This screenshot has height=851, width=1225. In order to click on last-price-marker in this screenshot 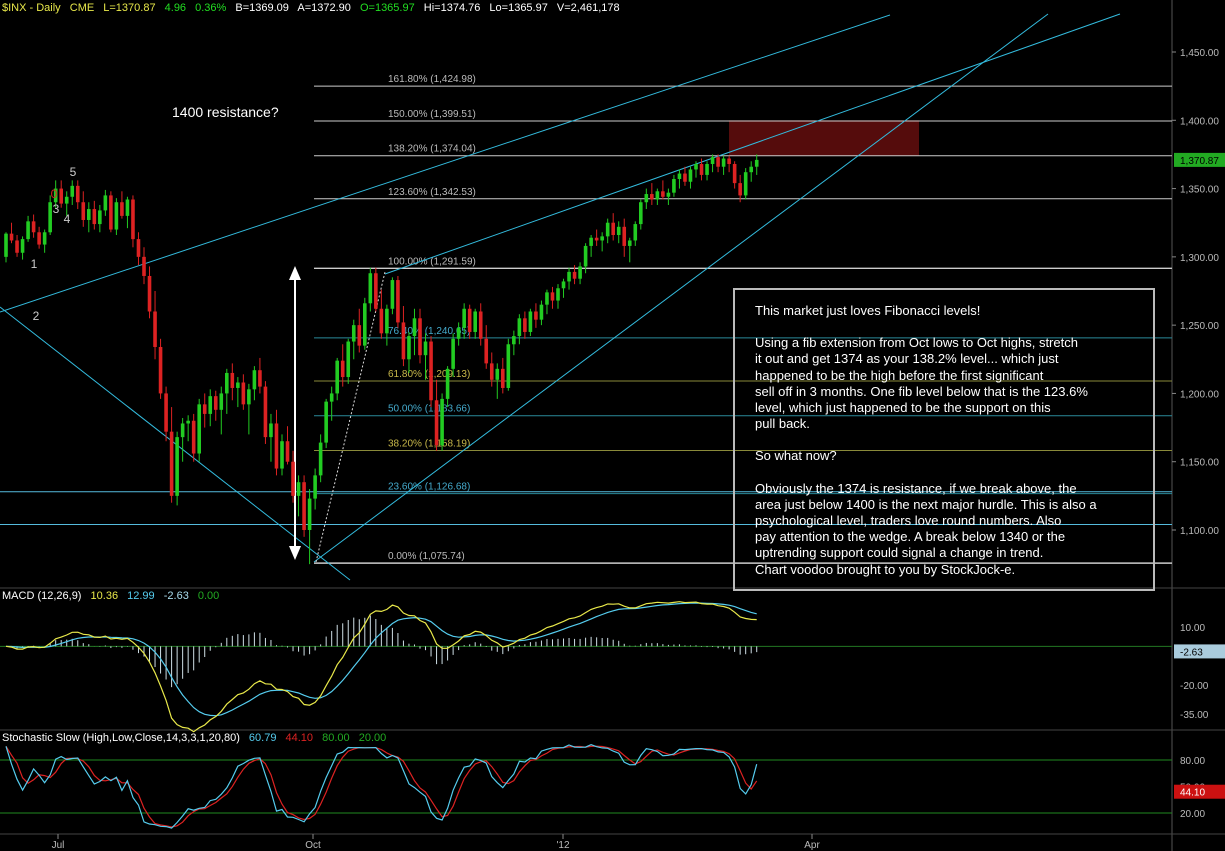, I will do `click(1199, 159)`.